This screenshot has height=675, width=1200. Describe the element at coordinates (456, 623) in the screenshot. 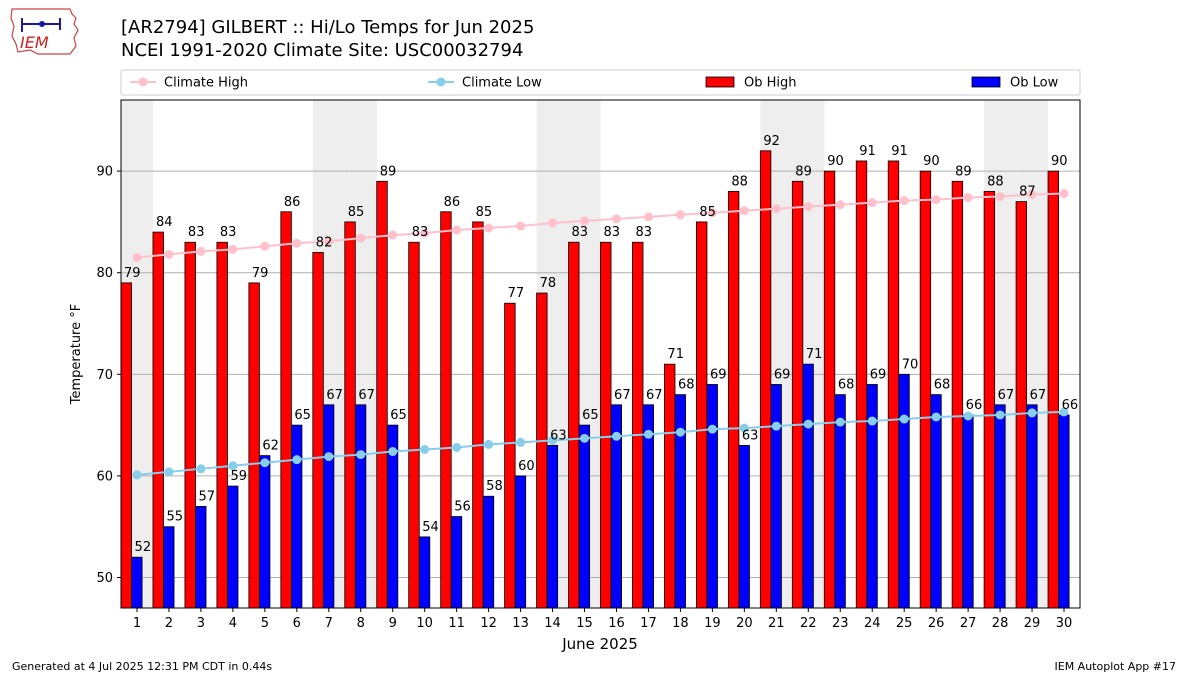

I see `x-tick-label: 11` at that location.